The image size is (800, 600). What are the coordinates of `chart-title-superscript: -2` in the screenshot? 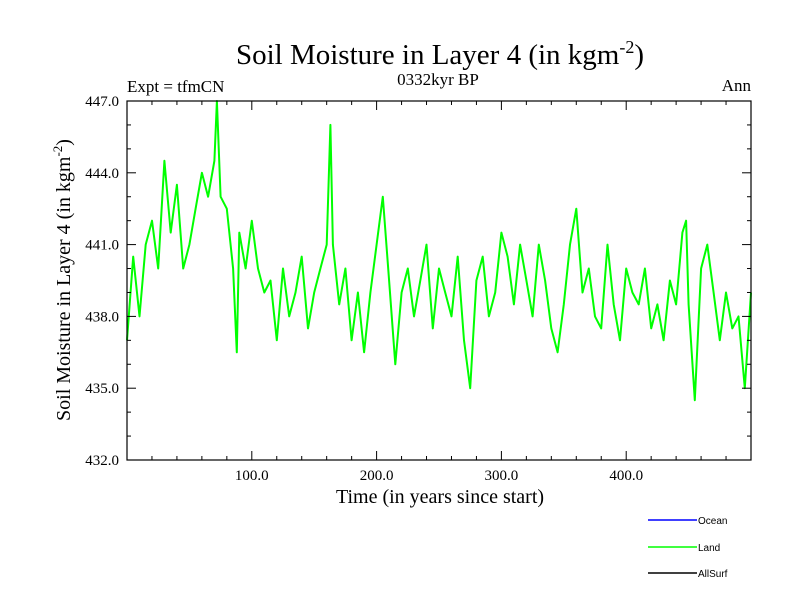 It's located at (626, 47).